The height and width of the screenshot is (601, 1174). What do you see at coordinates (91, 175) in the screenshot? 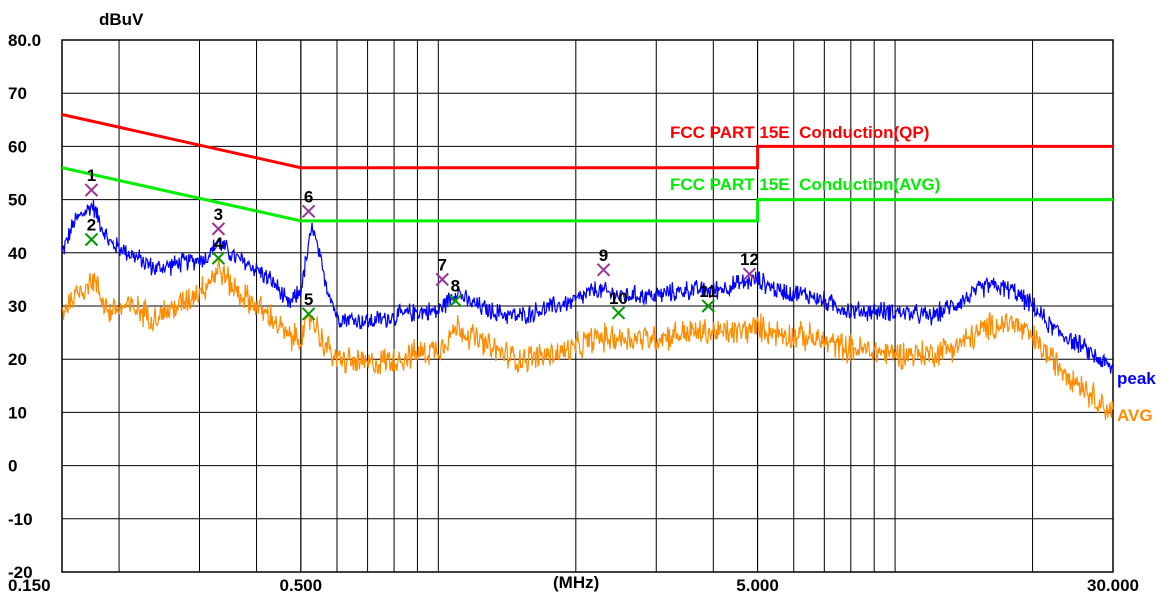
I see `marker-number: 1` at bounding box center [91, 175].